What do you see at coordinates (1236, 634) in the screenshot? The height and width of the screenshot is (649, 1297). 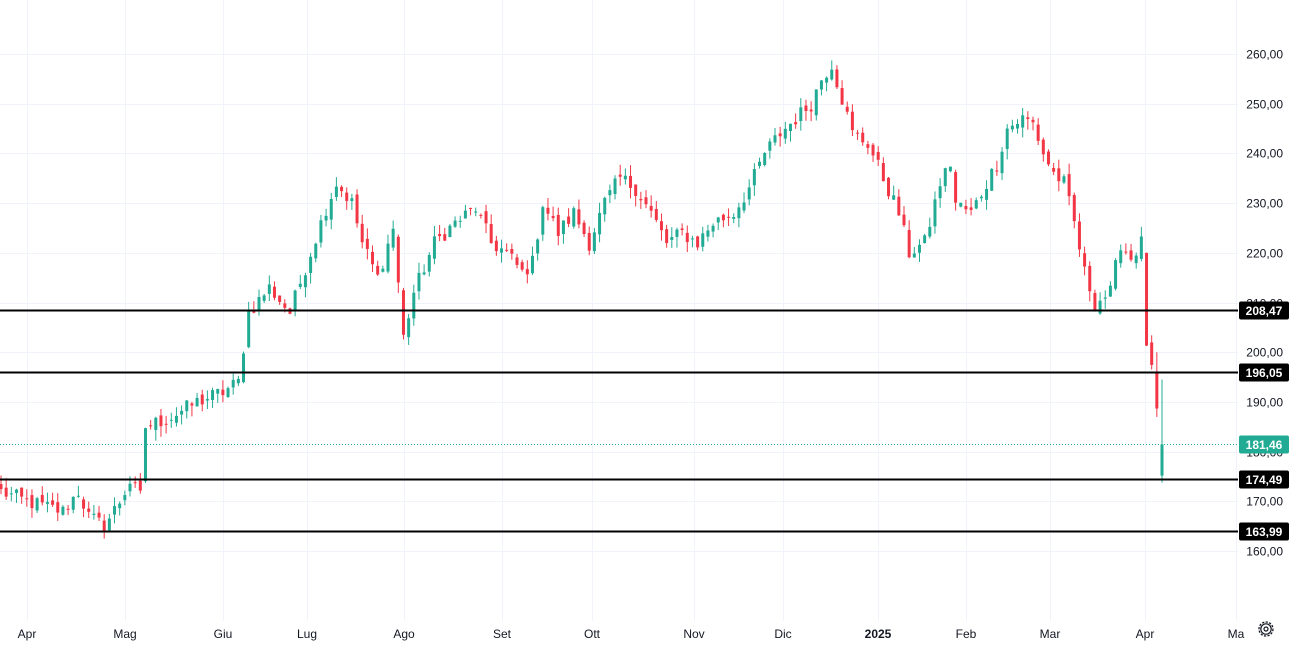 I see `x-tick-label: Ma` at bounding box center [1236, 634].